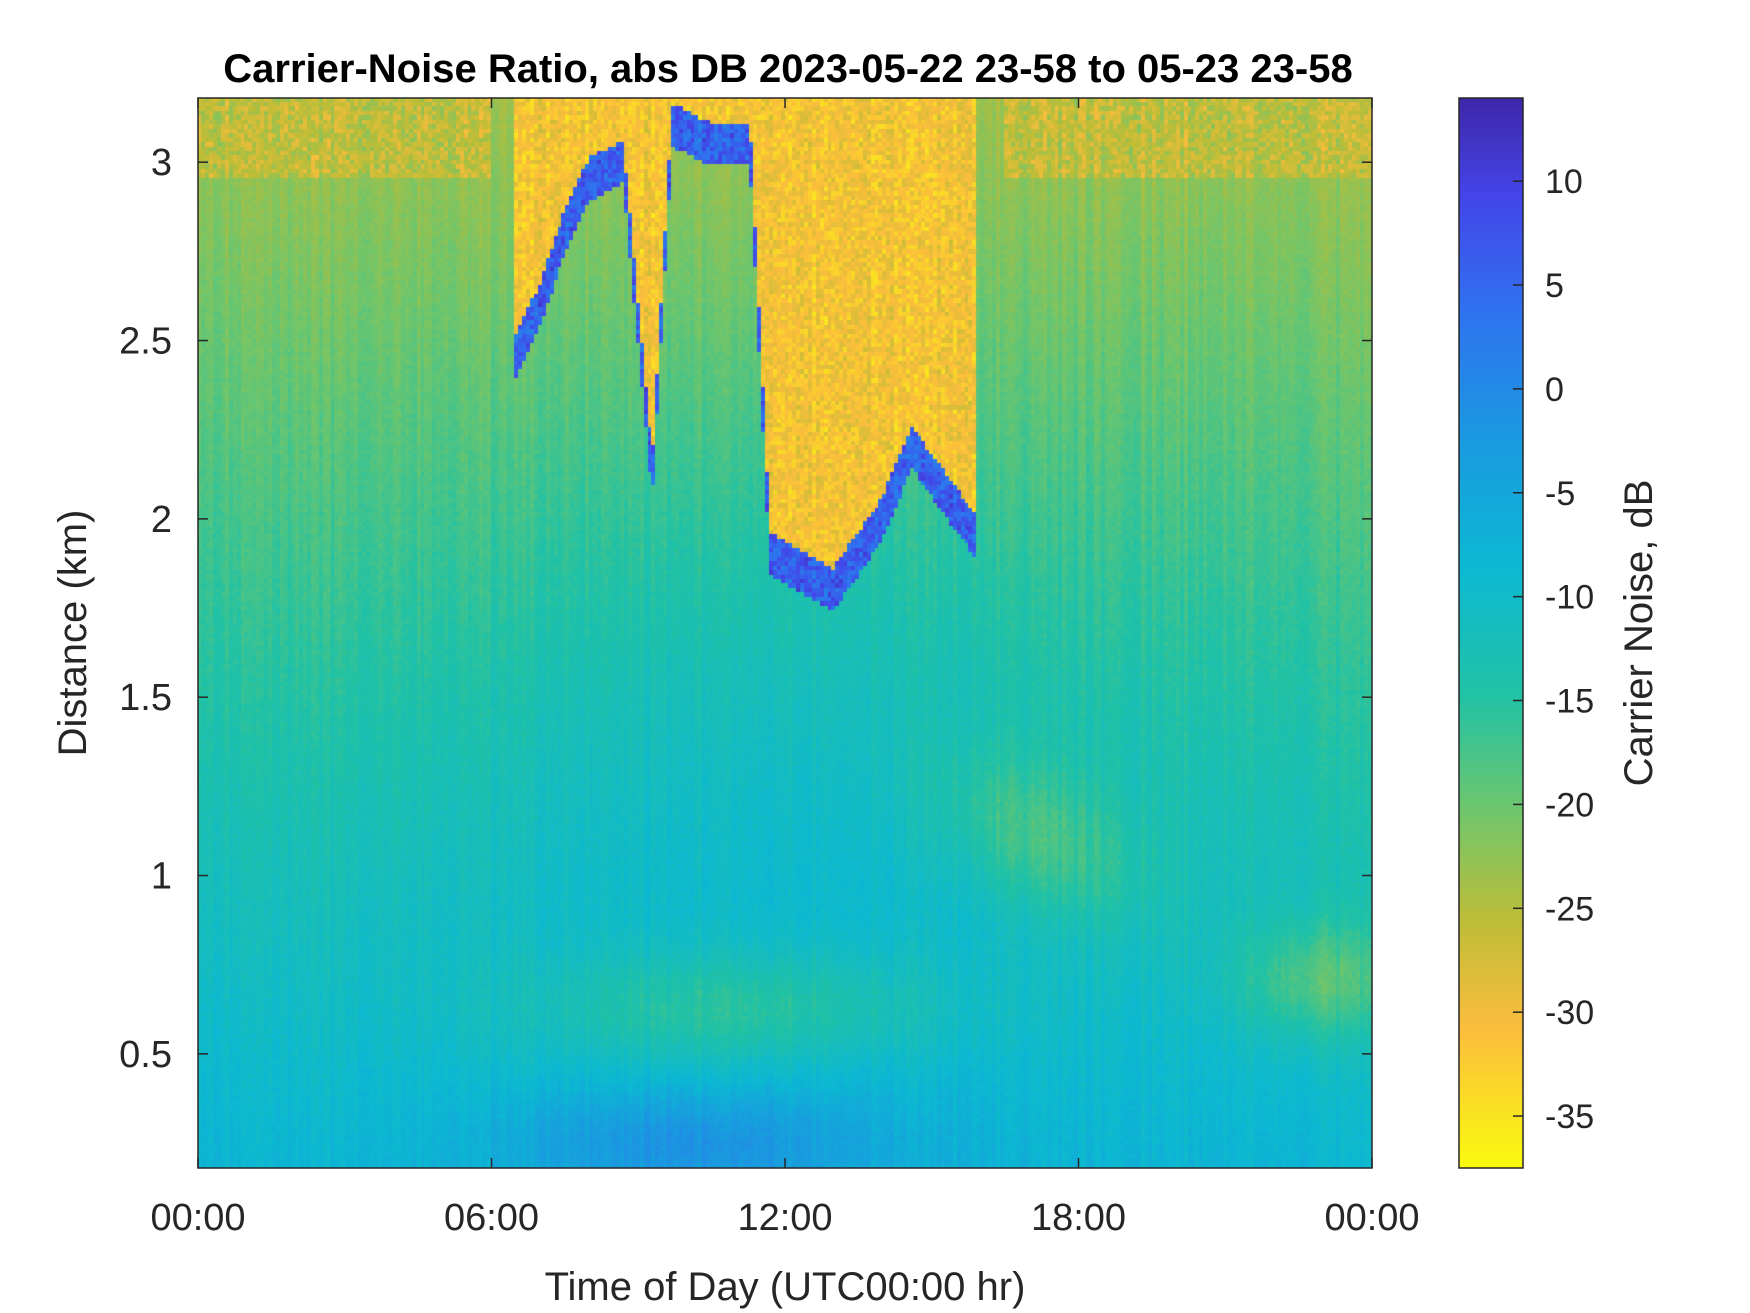  I want to click on colorbar-tick-label: 5, so click(1554, 286).